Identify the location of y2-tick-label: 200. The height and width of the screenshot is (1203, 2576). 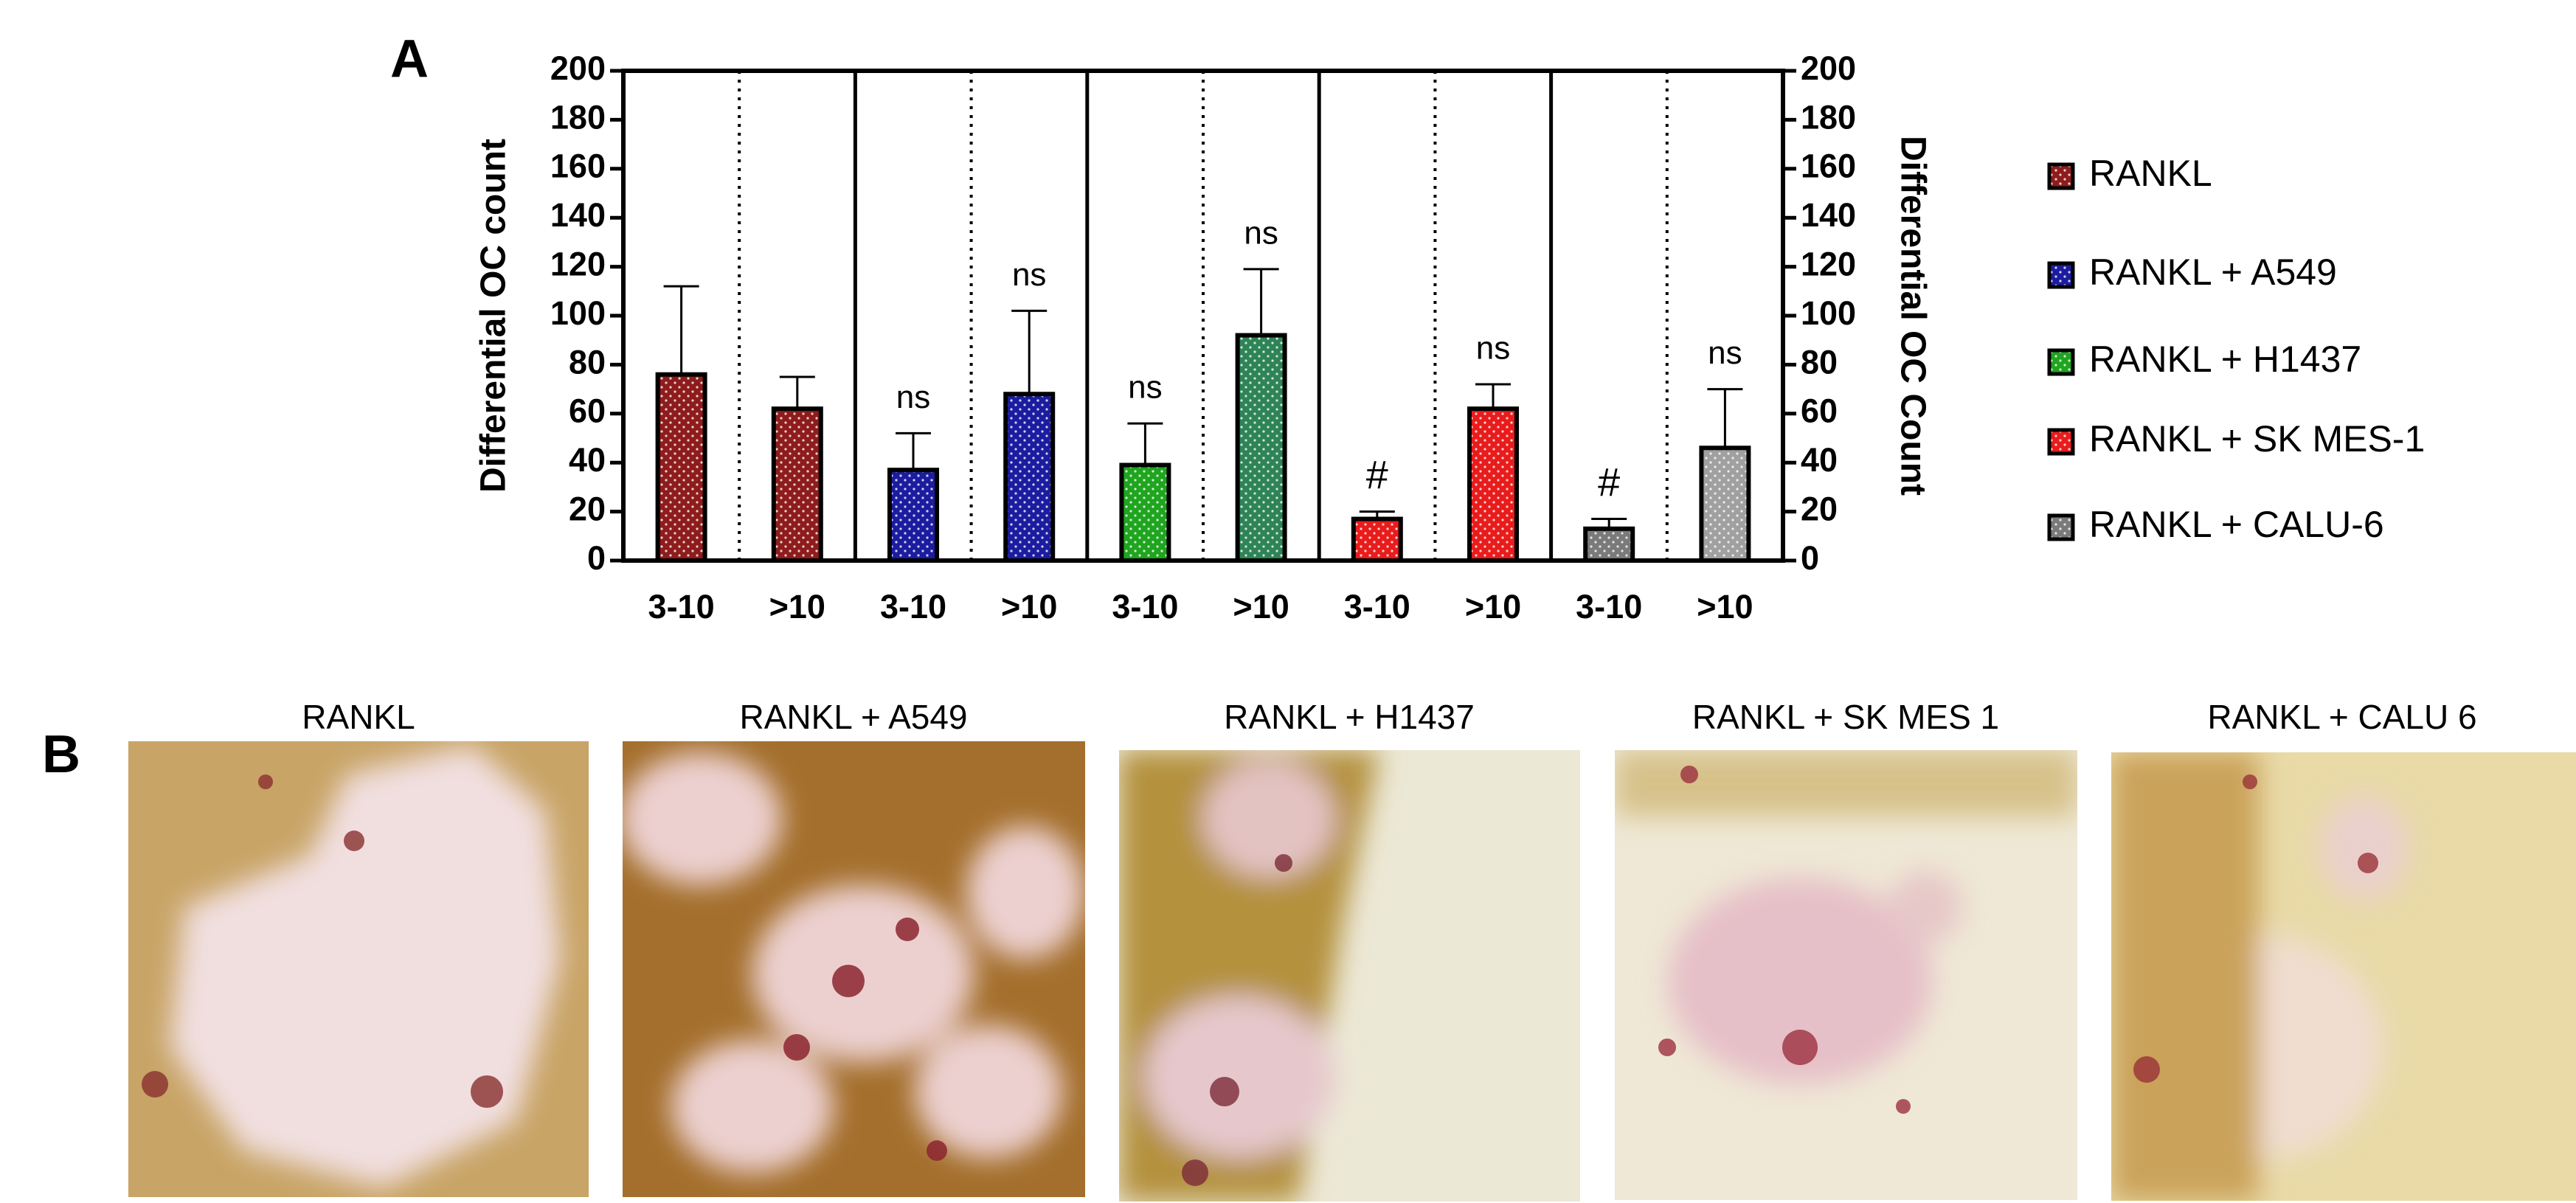
(1829, 68).